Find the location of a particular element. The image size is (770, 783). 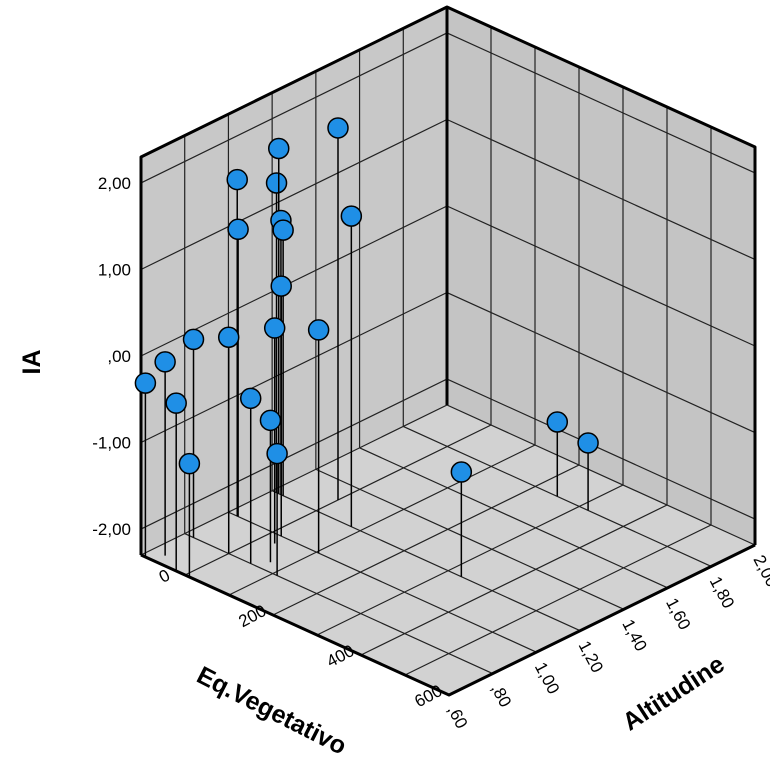

x-tick-label: 1,80 is located at coordinates (722, 592).